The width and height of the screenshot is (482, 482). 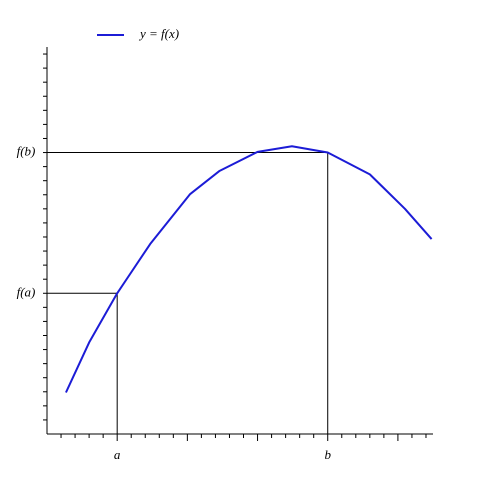 I want to click on legend-label: y = f(x), so click(x=158, y=33).